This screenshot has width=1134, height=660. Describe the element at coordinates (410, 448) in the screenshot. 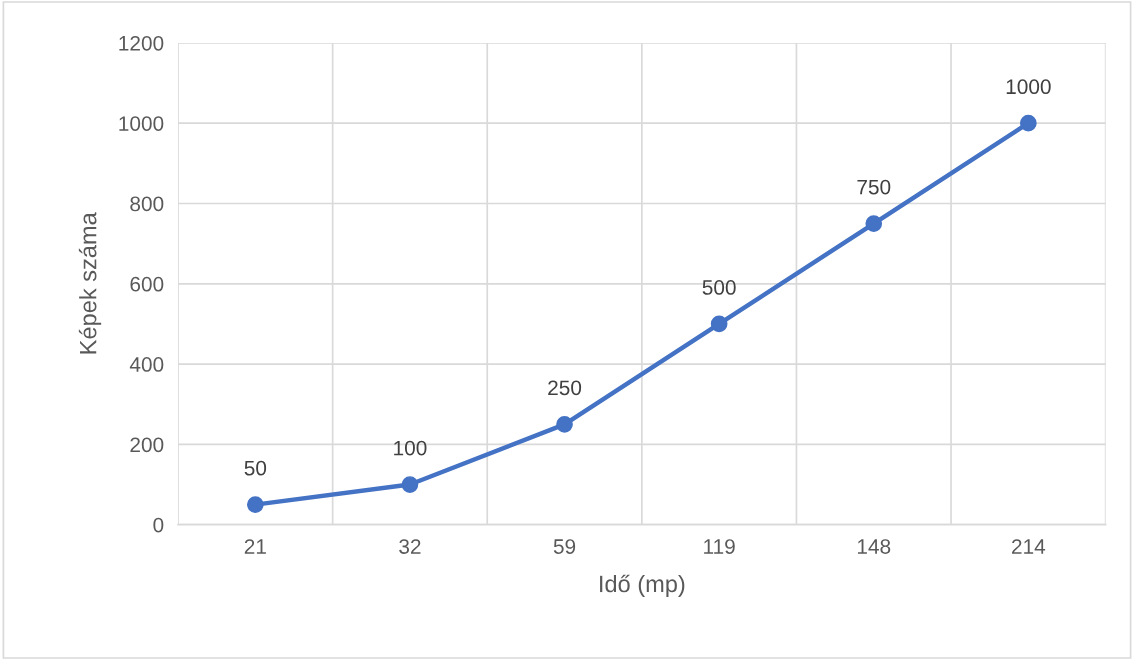

I see `data-label: 100` at that location.